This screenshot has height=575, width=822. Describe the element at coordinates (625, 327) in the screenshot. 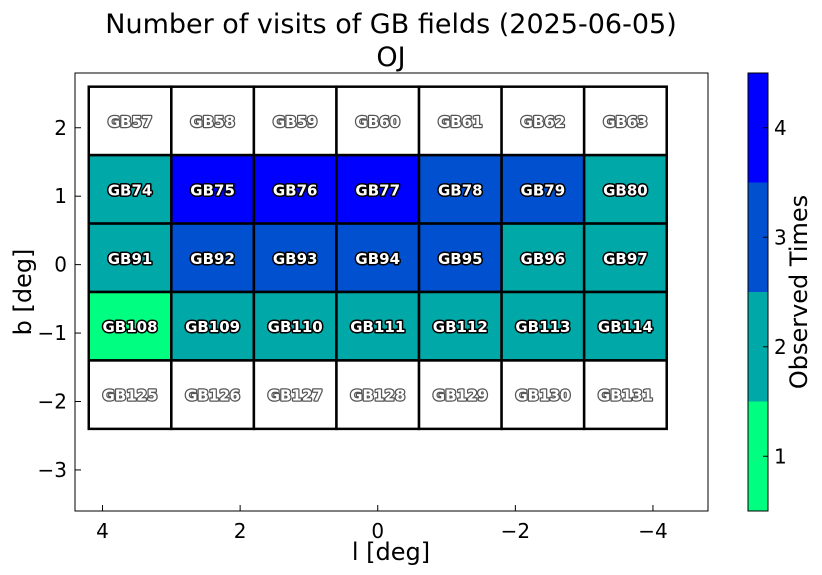

I see `field-label-gb114: GB114` at that location.